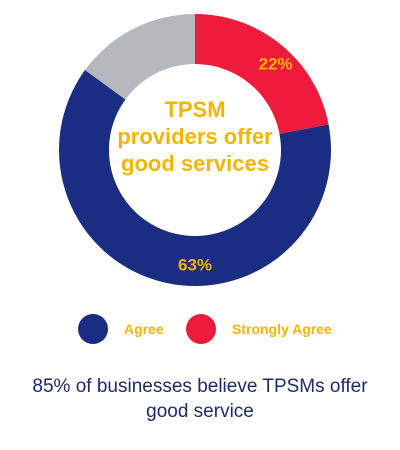  What do you see at coordinates (121, 329) in the screenshot?
I see `legend-item-agree: Agree` at bounding box center [121, 329].